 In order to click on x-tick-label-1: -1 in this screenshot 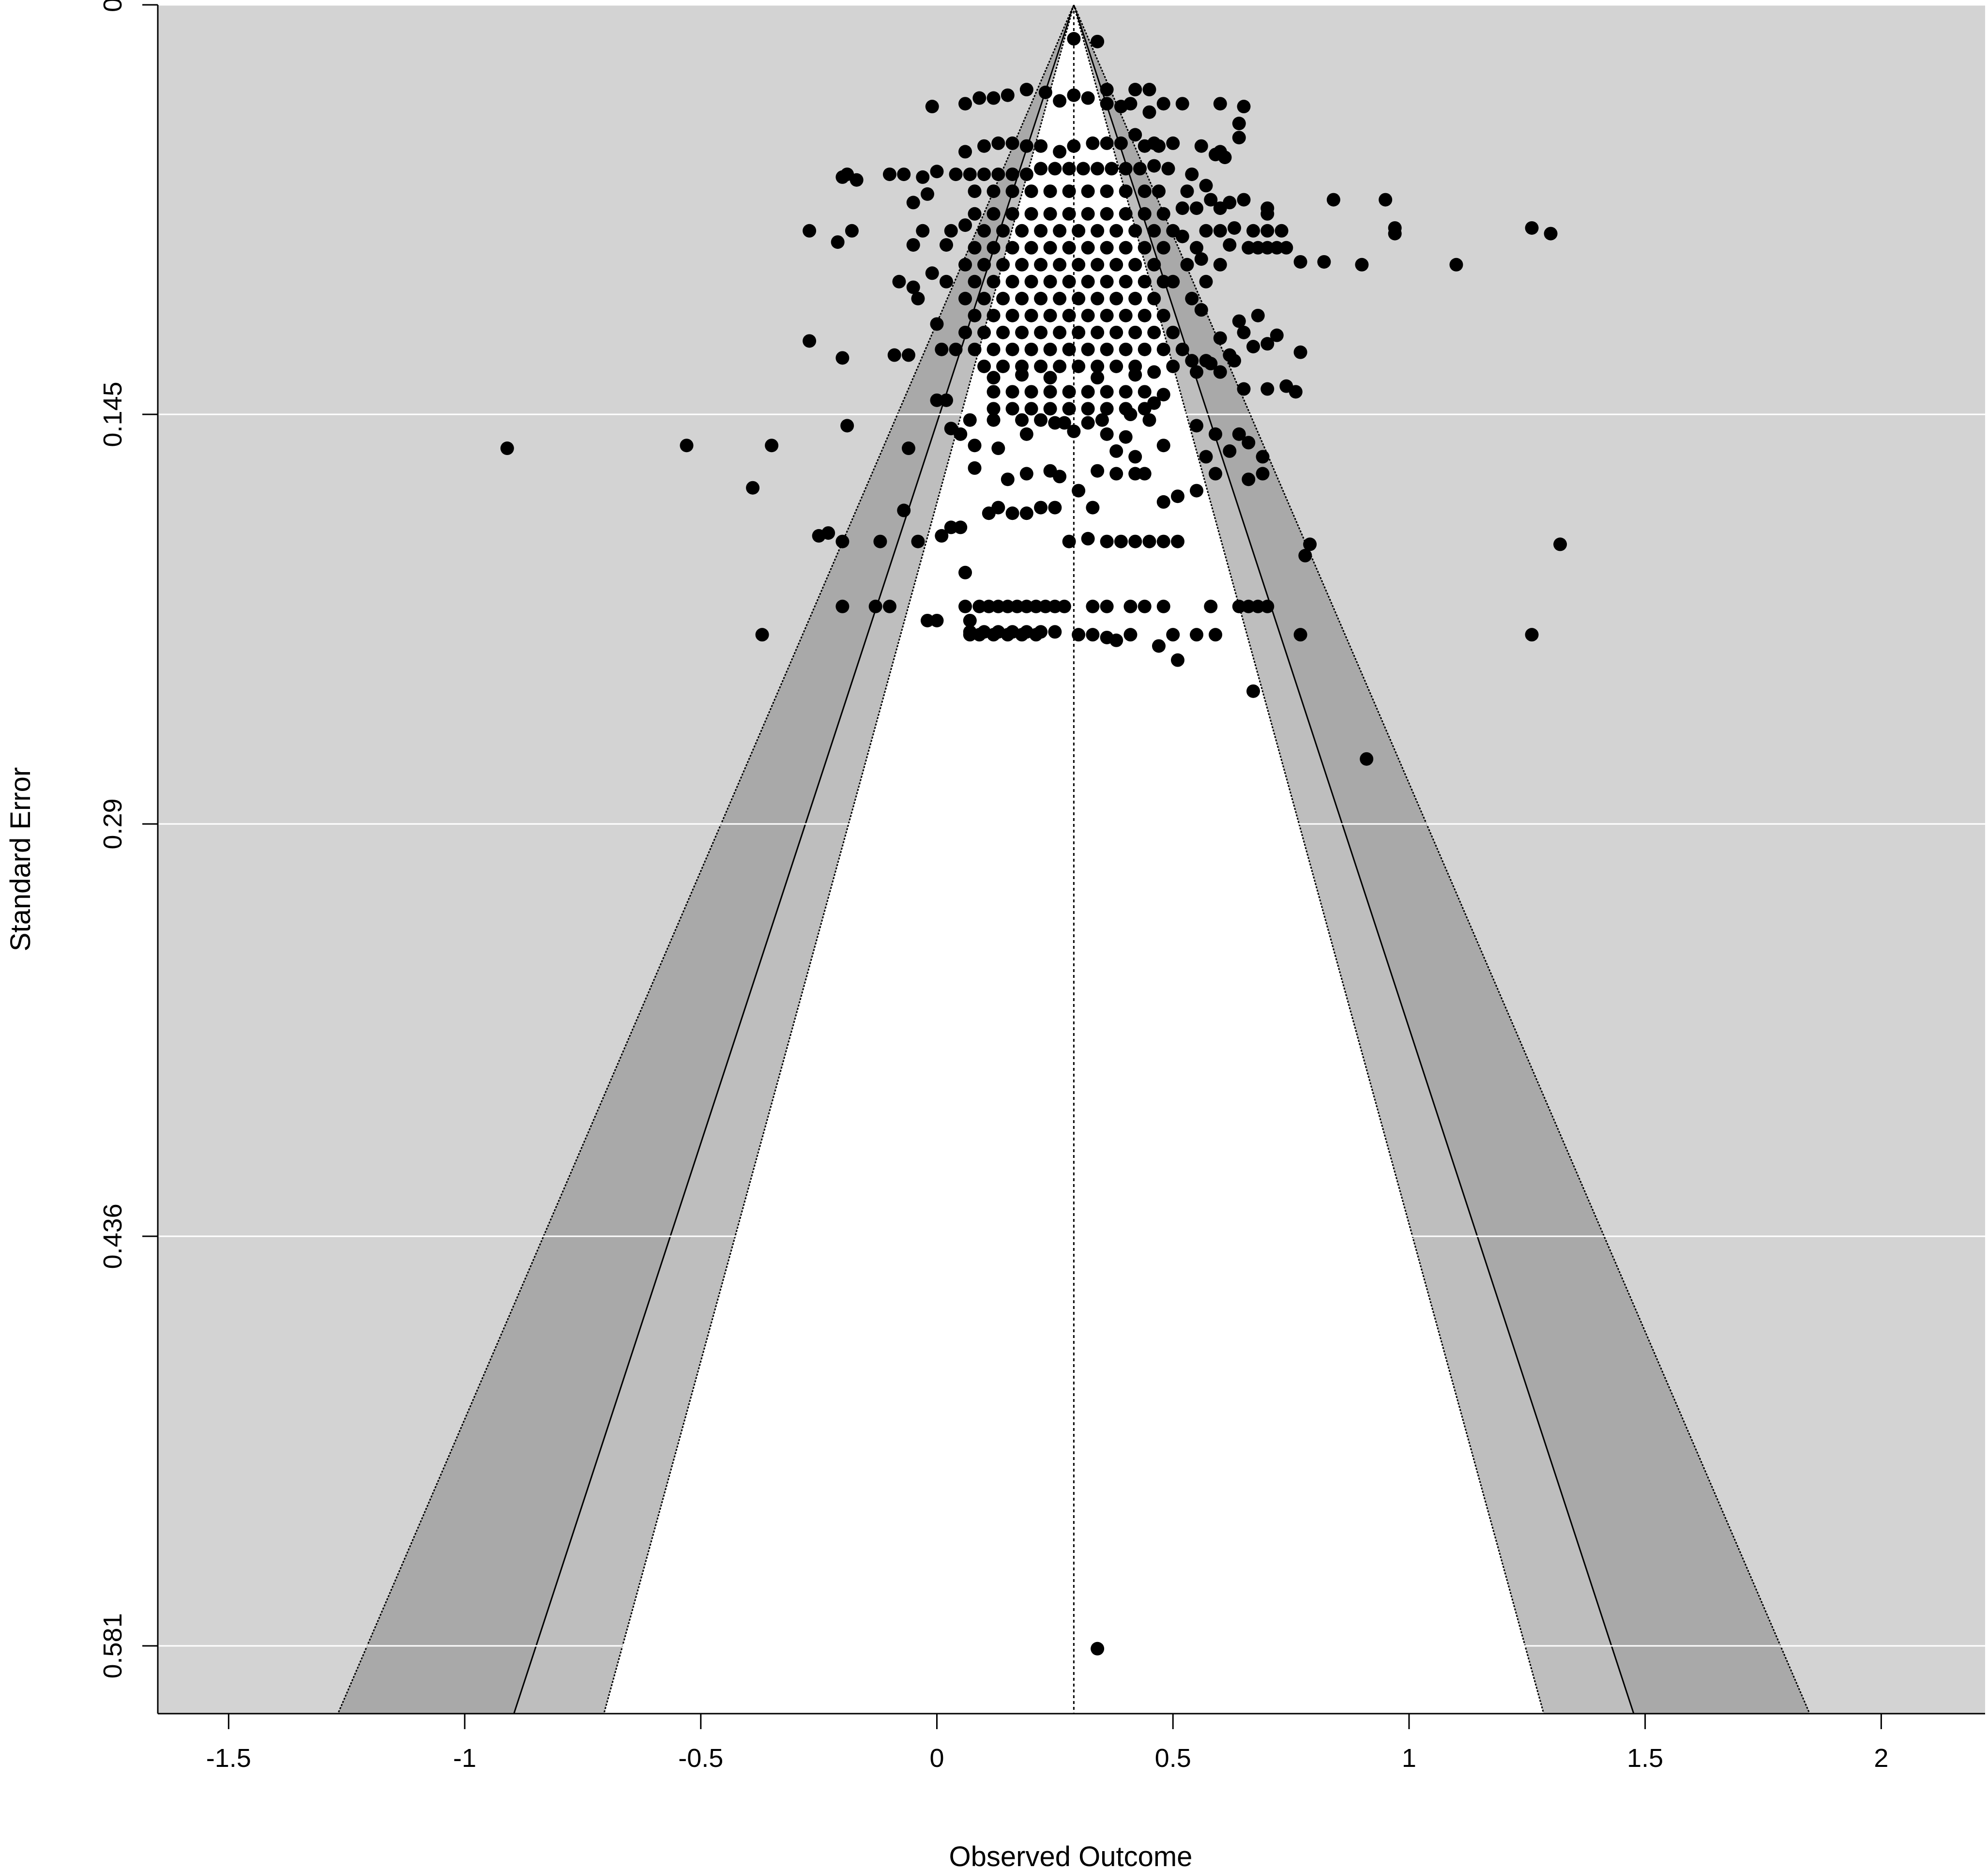, I will do `click(464, 1758)`.